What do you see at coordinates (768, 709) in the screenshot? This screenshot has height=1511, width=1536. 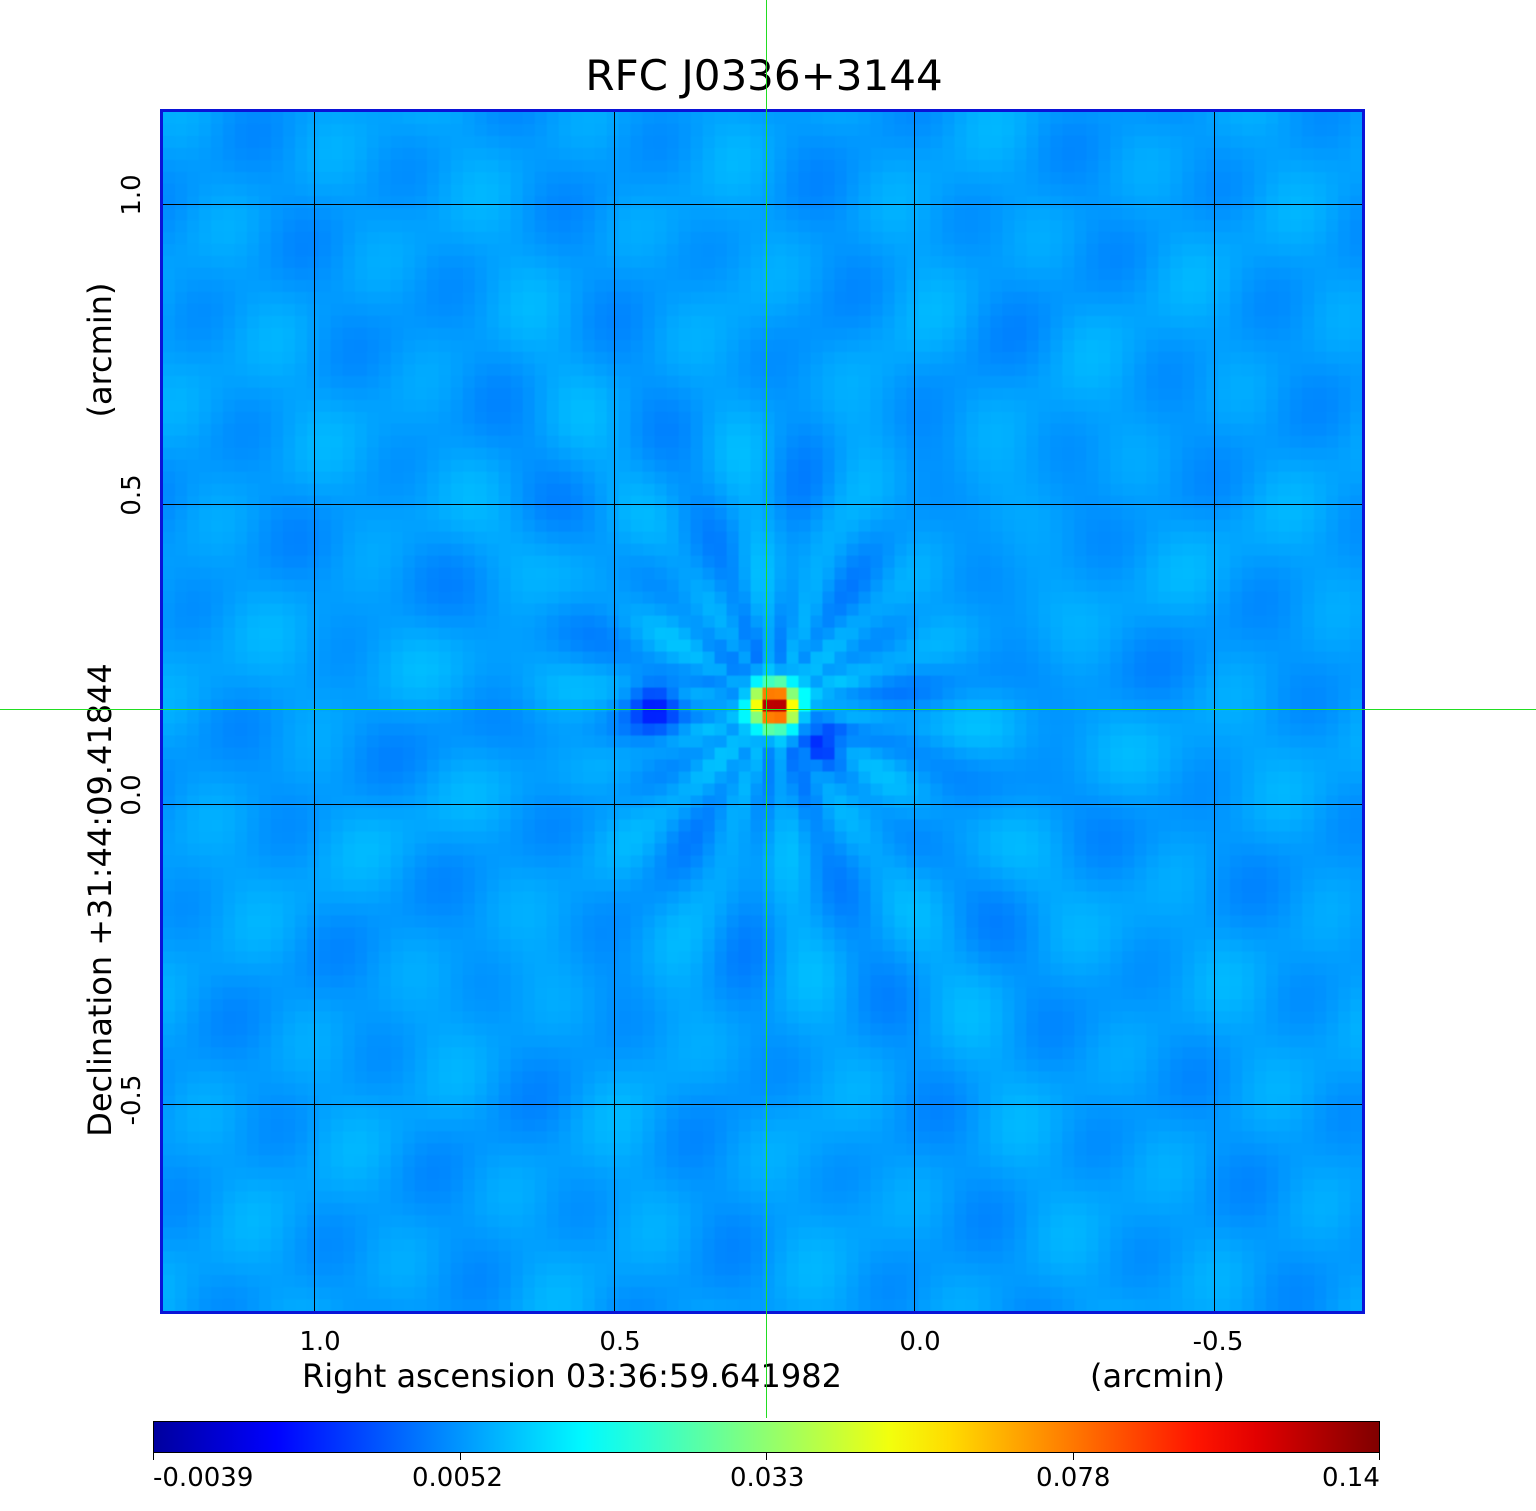 I see `crosshair-horizontal` at bounding box center [768, 709].